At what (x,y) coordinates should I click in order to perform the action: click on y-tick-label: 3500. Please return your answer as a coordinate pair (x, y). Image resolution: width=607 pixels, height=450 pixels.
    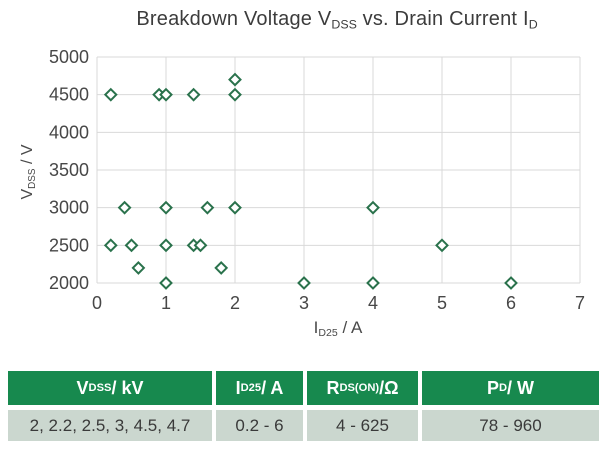
    Looking at the image, I should click on (69, 170).